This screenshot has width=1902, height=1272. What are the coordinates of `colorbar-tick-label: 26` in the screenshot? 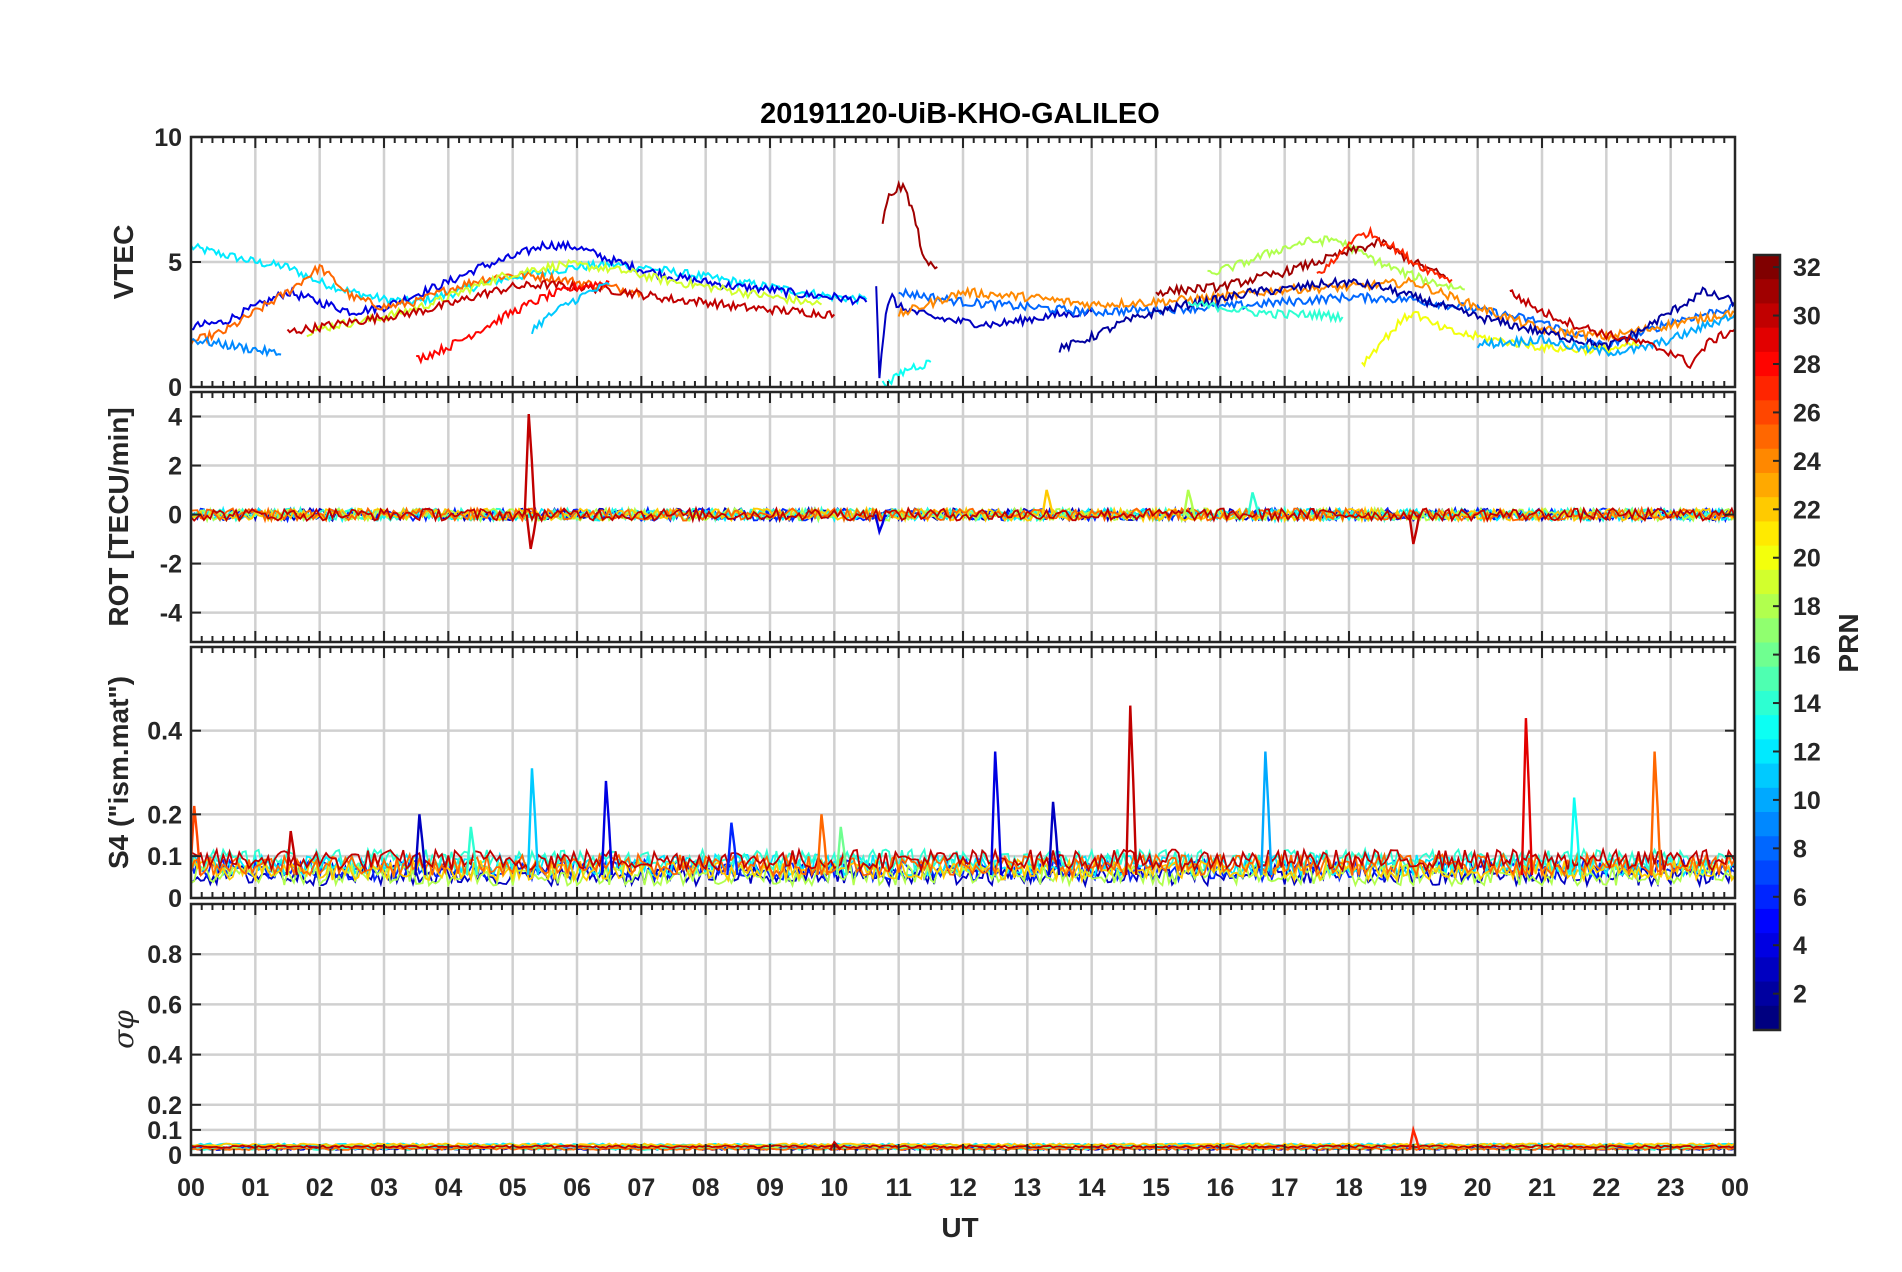 It's located at (1807, 413).